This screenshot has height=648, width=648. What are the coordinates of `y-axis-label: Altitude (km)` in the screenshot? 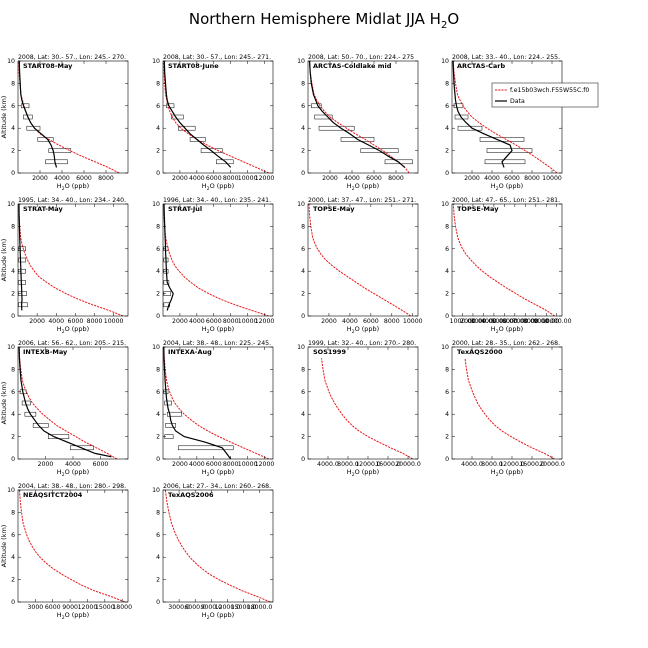 It's located at (4, 117).